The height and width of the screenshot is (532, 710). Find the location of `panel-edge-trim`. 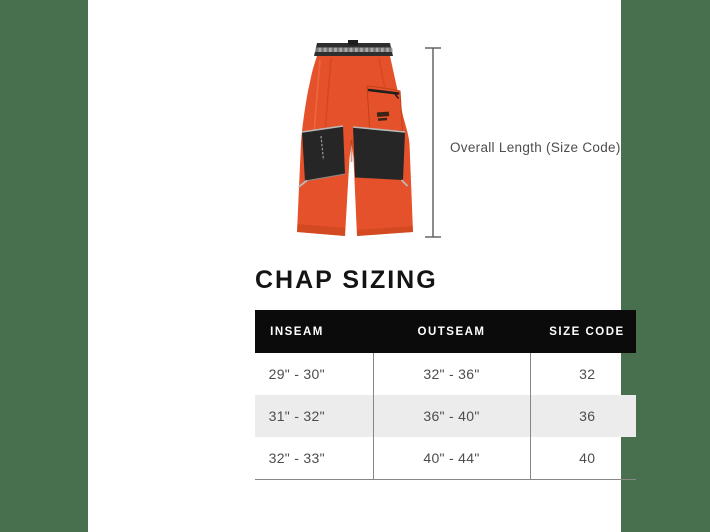

panel-edge-trim is located at coordinates (325, 177).